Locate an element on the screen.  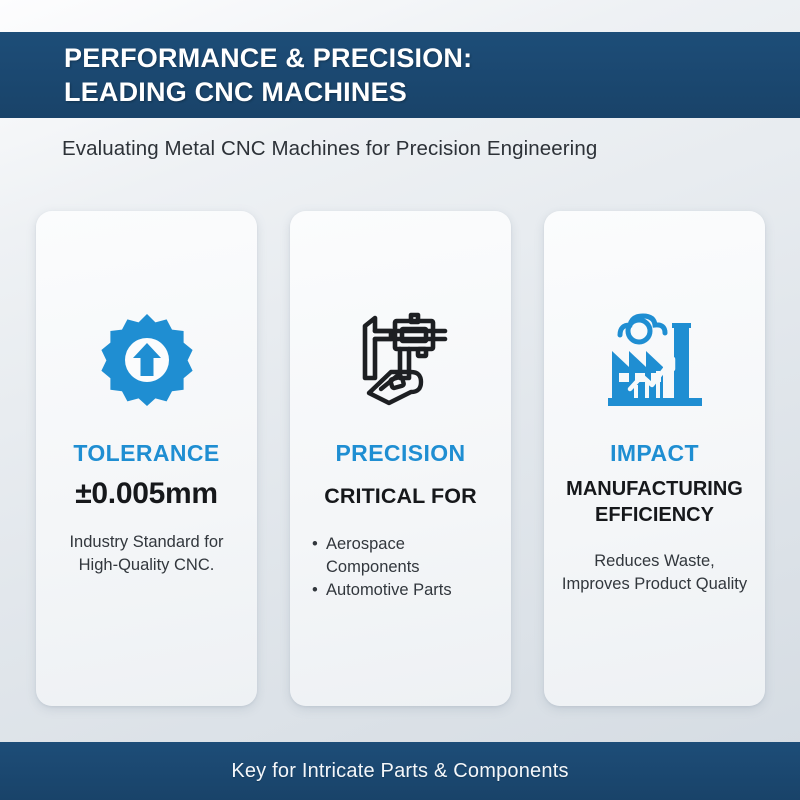
caliper-icon is located at coordinates (400, 358).